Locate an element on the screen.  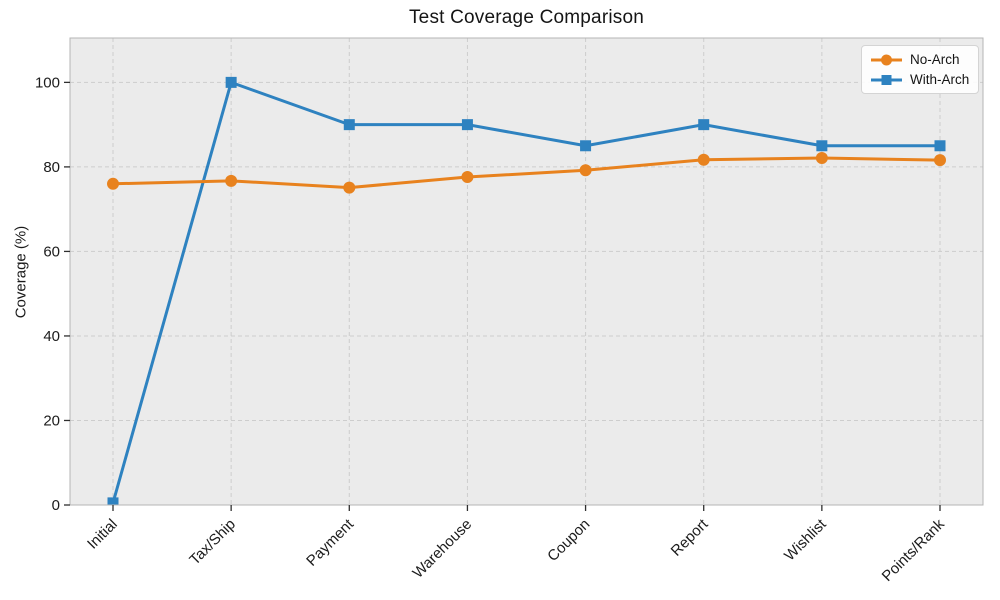
y-tick-label-3: 60 is located at coordinates (51, 251).